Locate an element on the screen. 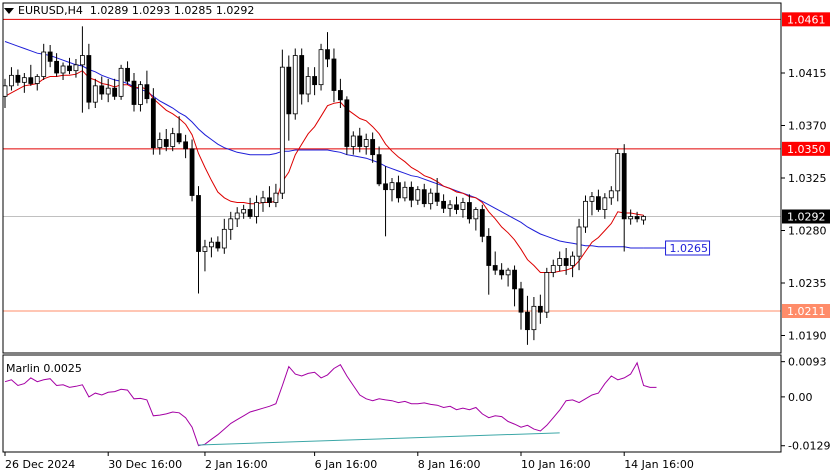 The image size is (838, 476). level-label-1.0461: 1.0461 is located at coordinates (806, 19).